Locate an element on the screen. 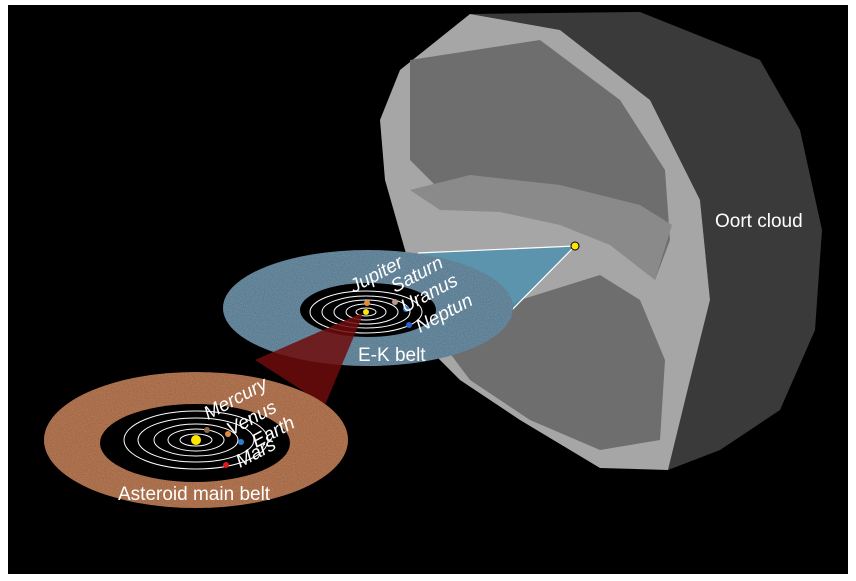 Image resolution: width=856 pixels, height=581 pixels. oort-cloud-label: Oort cloud is located at coordinates (759, 221).